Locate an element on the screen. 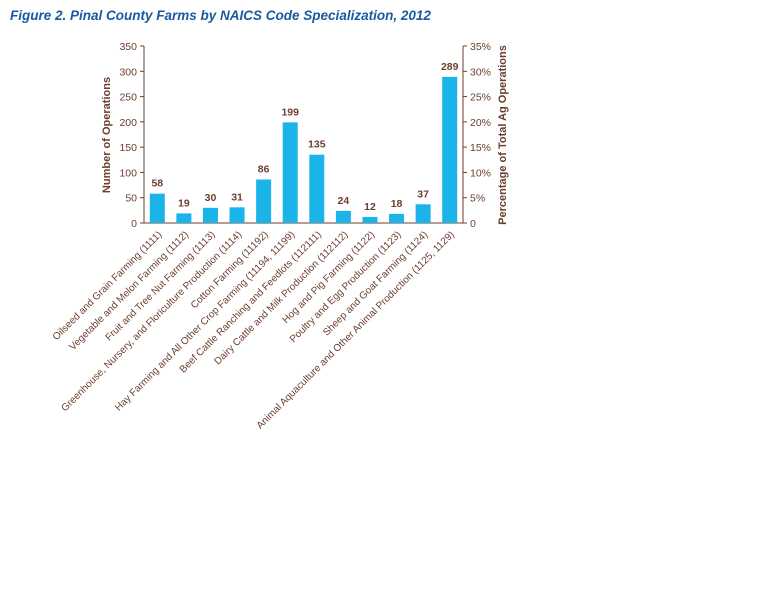 The width and height of the screenshot is (760, 614). y2-tick-label: 0 is located at coordinates (473, 224).